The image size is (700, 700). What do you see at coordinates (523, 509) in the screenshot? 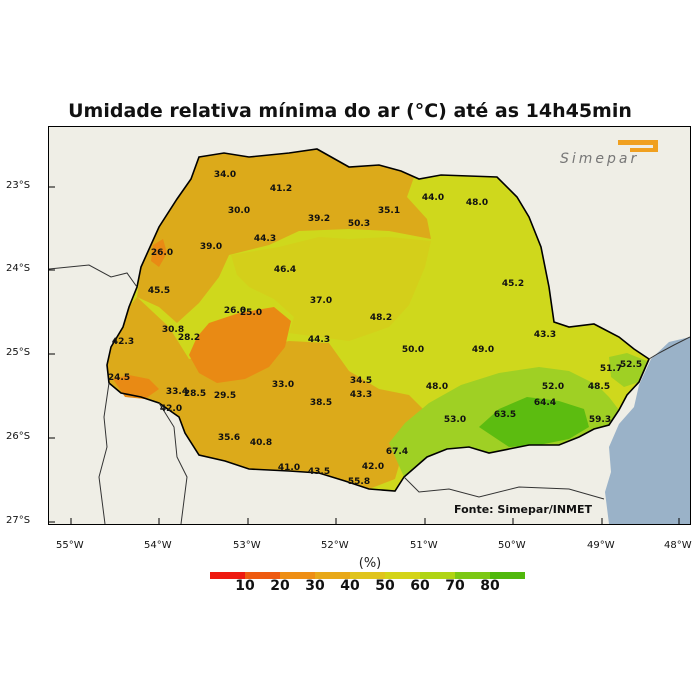
I see `source-text: Fonte: Simepar/INMET` at bounding box center [523, 509].